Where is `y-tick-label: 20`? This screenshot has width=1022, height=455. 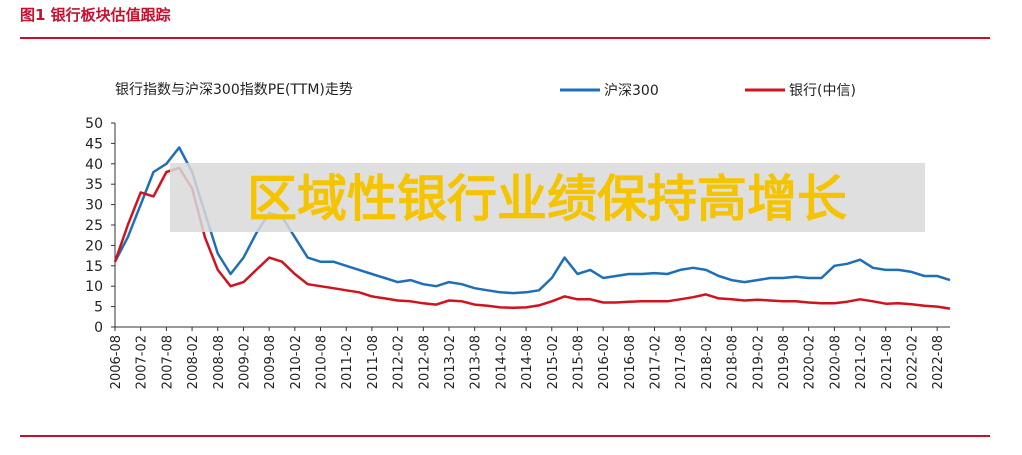
y-tick-label: 20 is located at coordinates (94, 246).